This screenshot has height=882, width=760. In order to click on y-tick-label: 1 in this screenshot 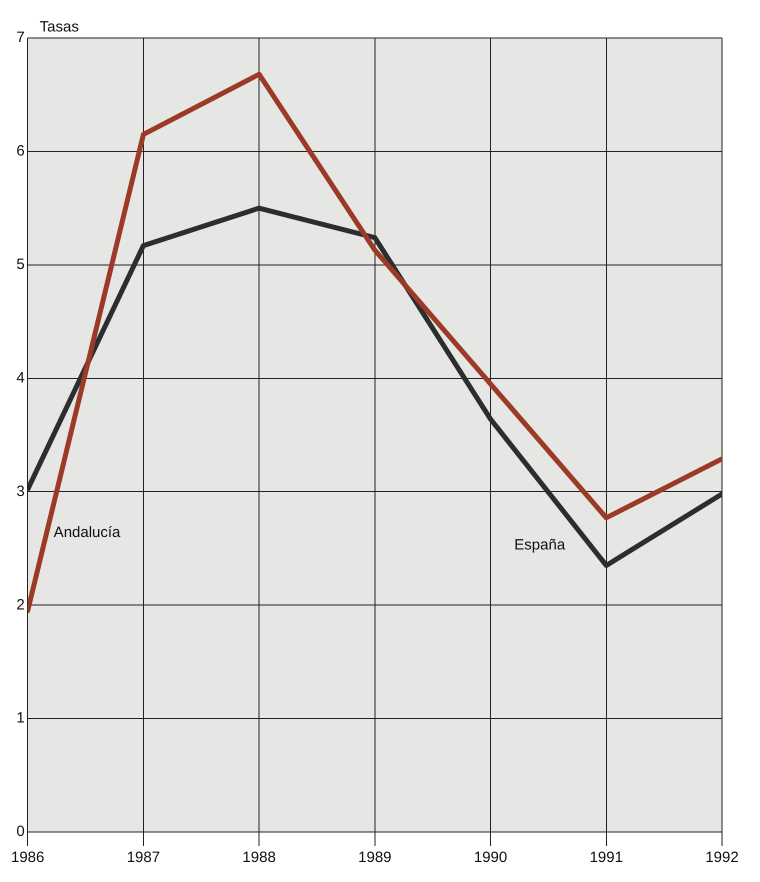, I will do `click(20, 718)`.